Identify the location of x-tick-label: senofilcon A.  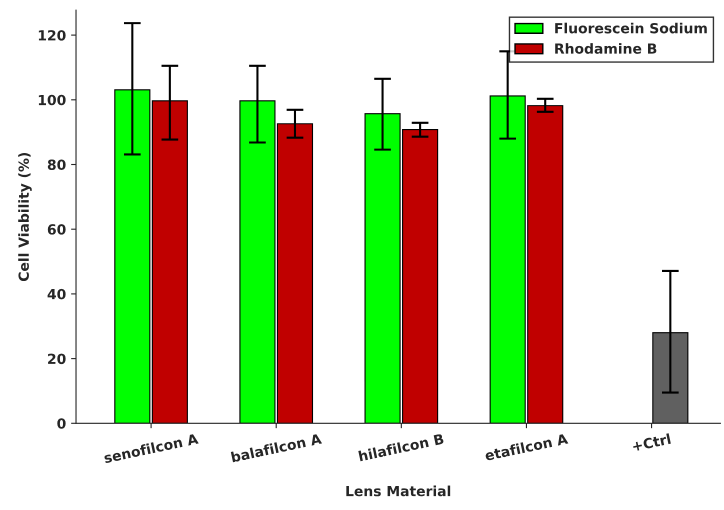
(151, 448).